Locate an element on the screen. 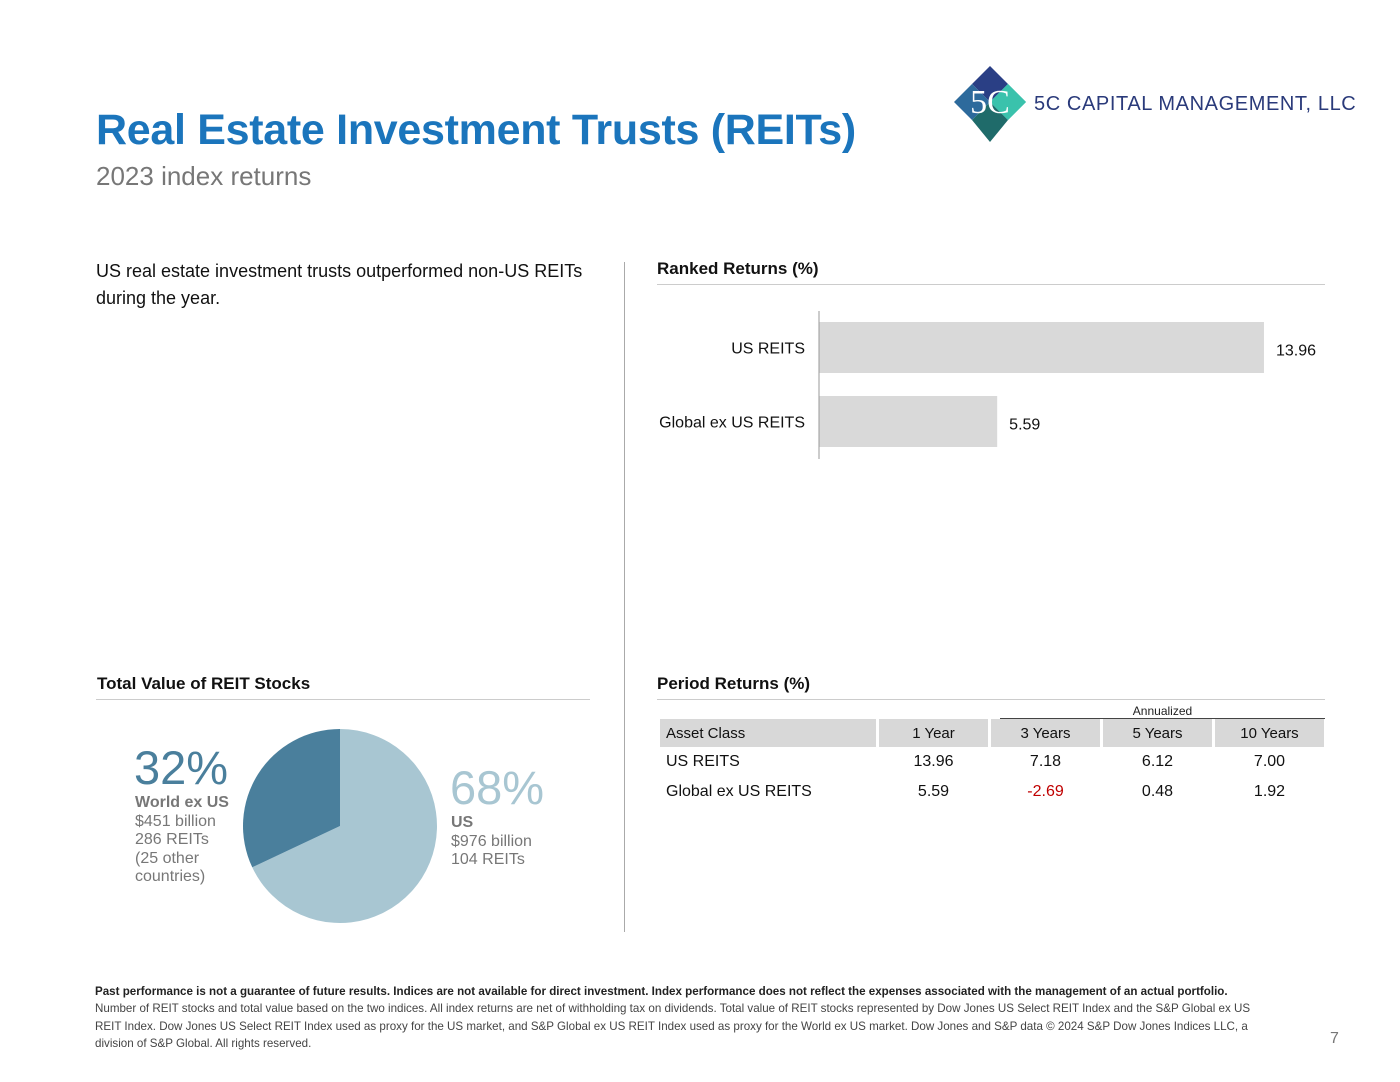 The image size is (1400, 1082). us-percent: 68% is located at coordinates (497, 787).